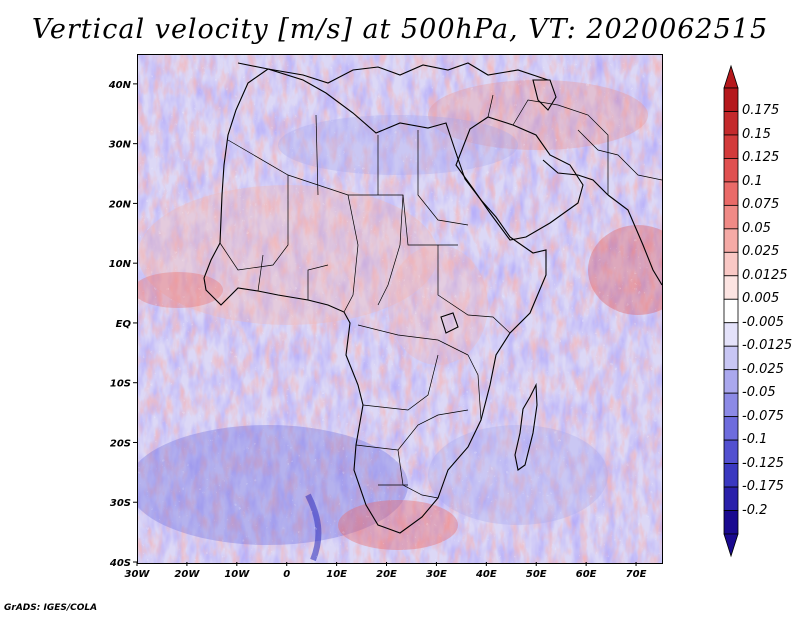 This screenshot has width=800, height=618. I want to click on colorbar-top-arrow, so click(731, 76).